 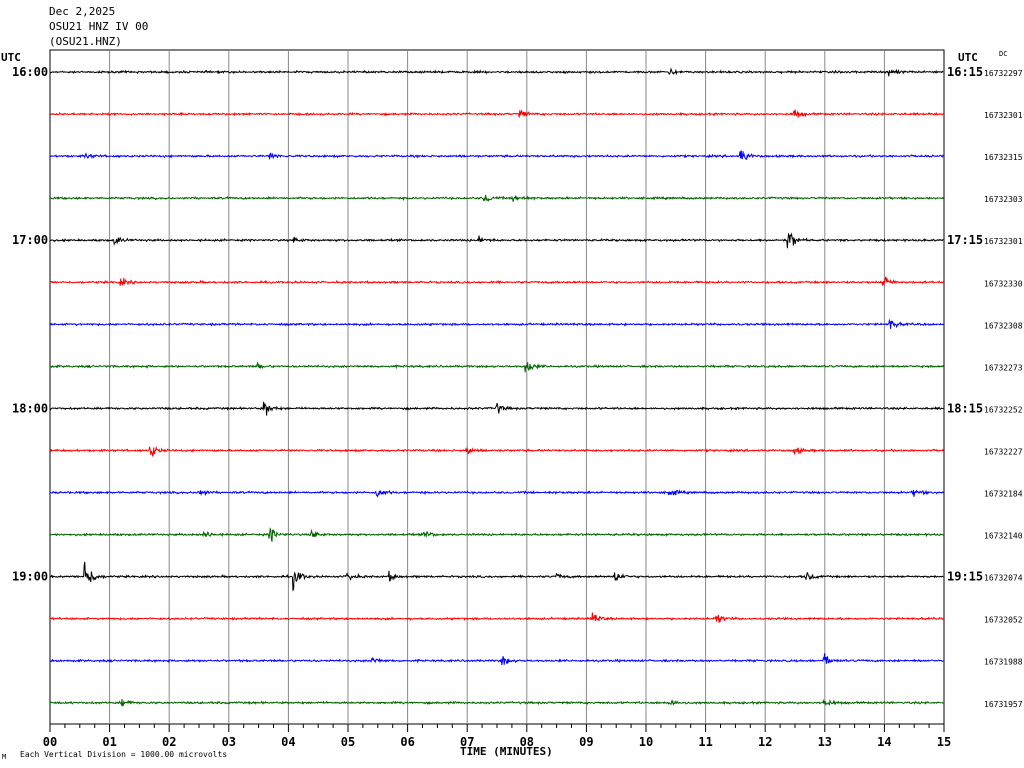 What do you see at coordinates (99, 26) in the screenshot?
I see `station-label: OSU21 HNZ IV 00` at bounding box center [99, 26].